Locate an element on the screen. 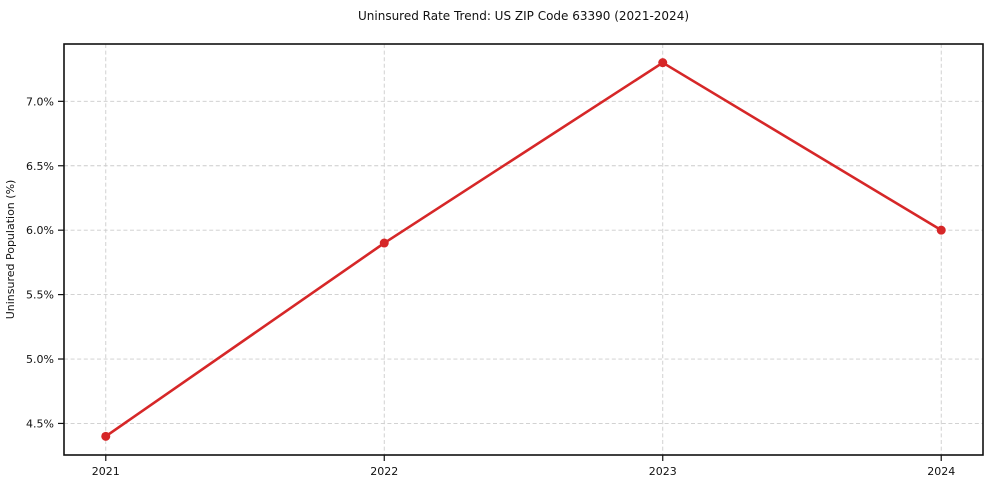 This screenshot has width=989, height=490. y-tick-label: 6.0% is located at coordinates (40, 230).